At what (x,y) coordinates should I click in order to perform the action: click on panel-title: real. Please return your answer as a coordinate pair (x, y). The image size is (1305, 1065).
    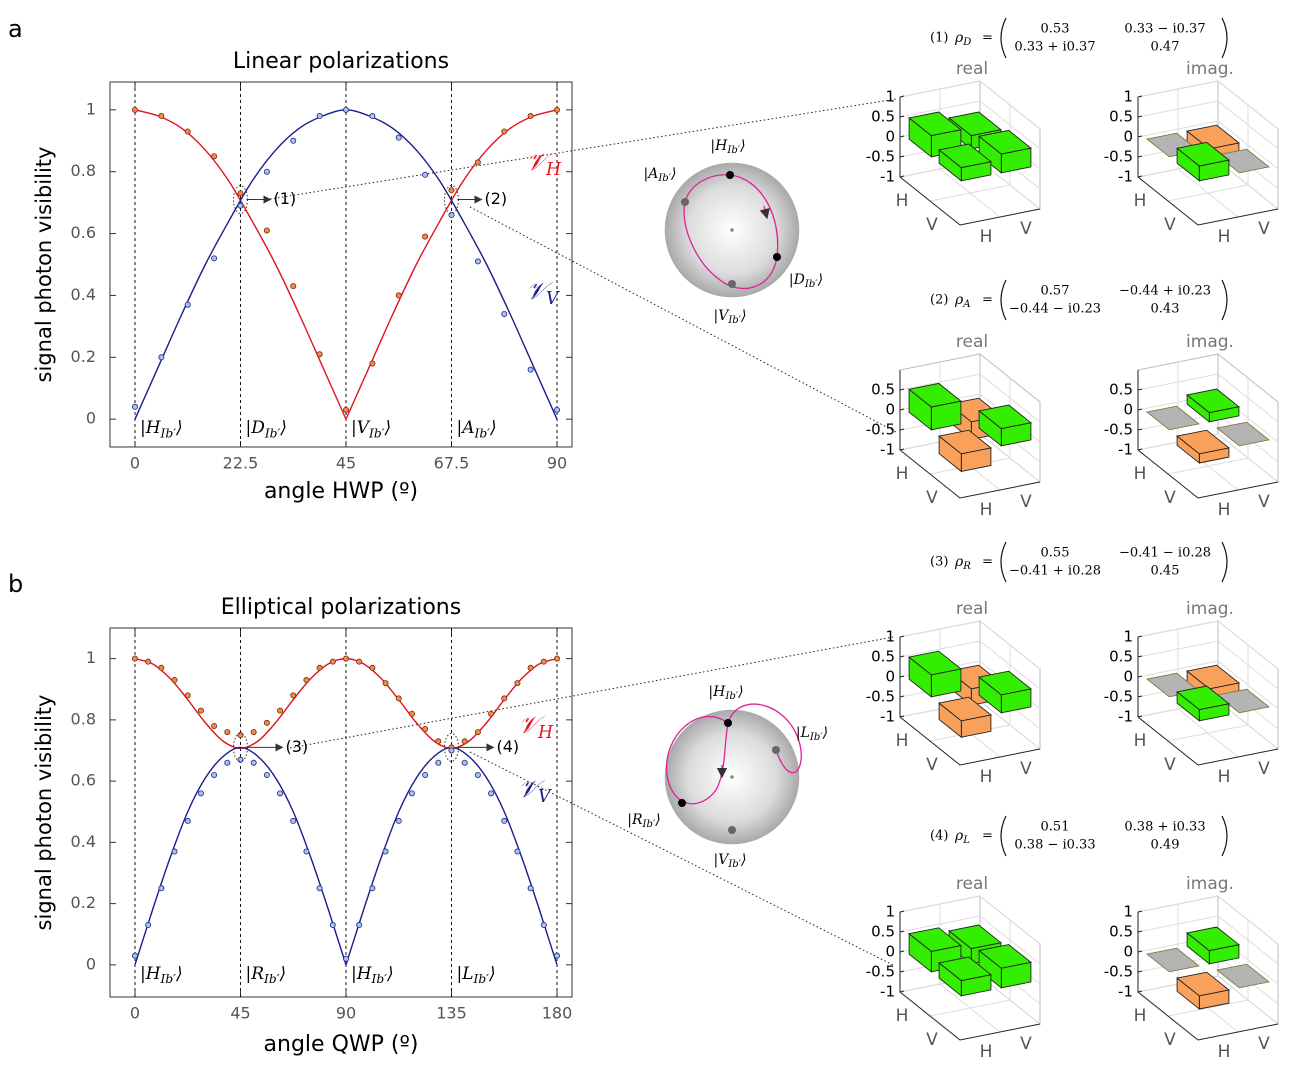
    Looking at the image, I should click on (972, 342).